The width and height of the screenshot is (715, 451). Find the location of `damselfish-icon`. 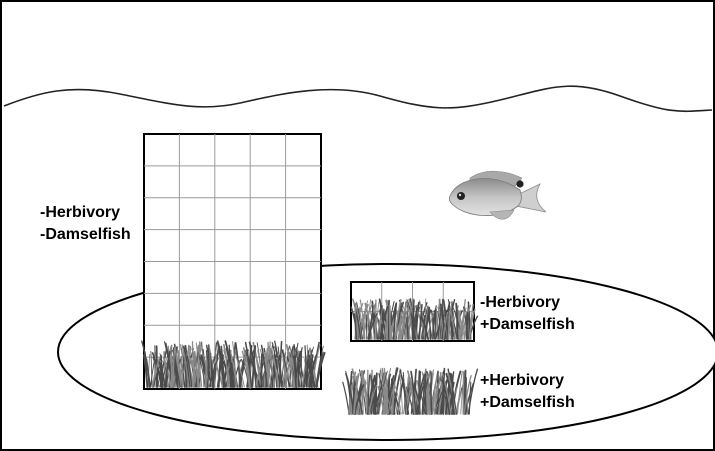

damselfish-icon is located at coordinates (498, 195).